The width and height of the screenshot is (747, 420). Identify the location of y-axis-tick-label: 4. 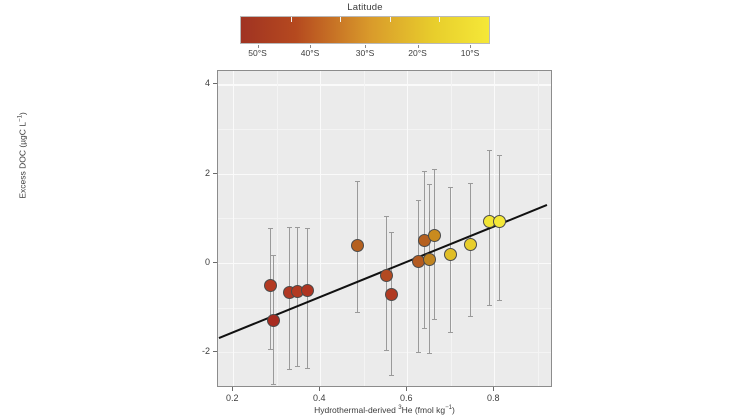
(207, 83).